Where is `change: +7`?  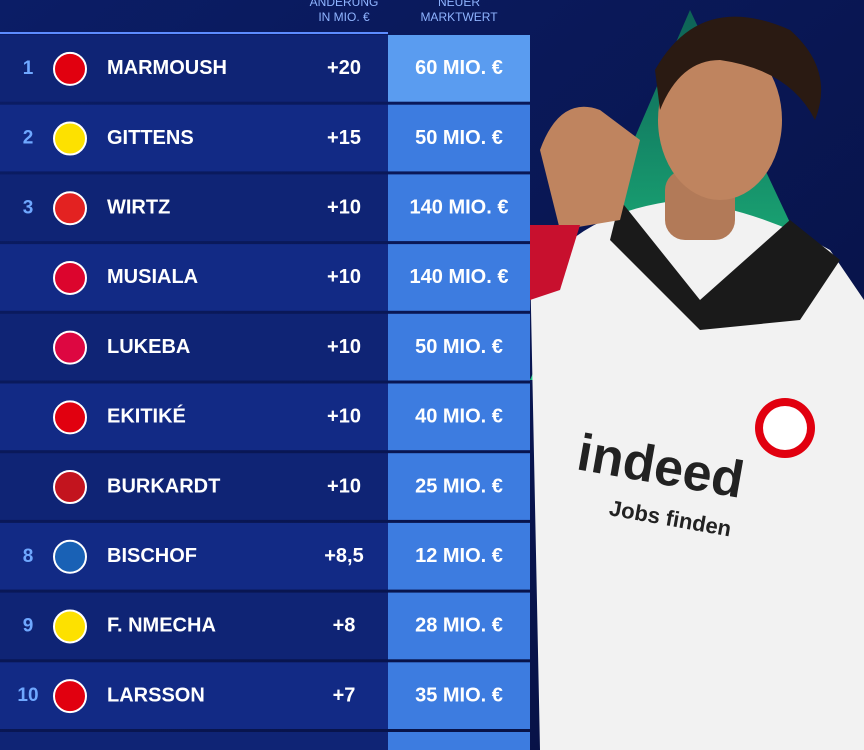 change: +7 is located at coordinates (344, 695).